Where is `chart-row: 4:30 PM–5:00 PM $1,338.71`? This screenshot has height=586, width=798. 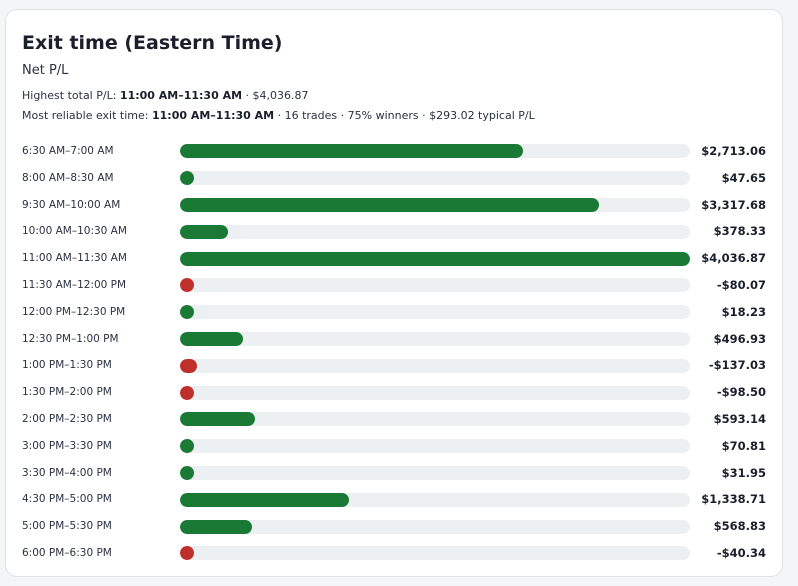
chart-row: 4:30 PM–5:00 PM $1,338.71 is located at coordinates (394, 499).